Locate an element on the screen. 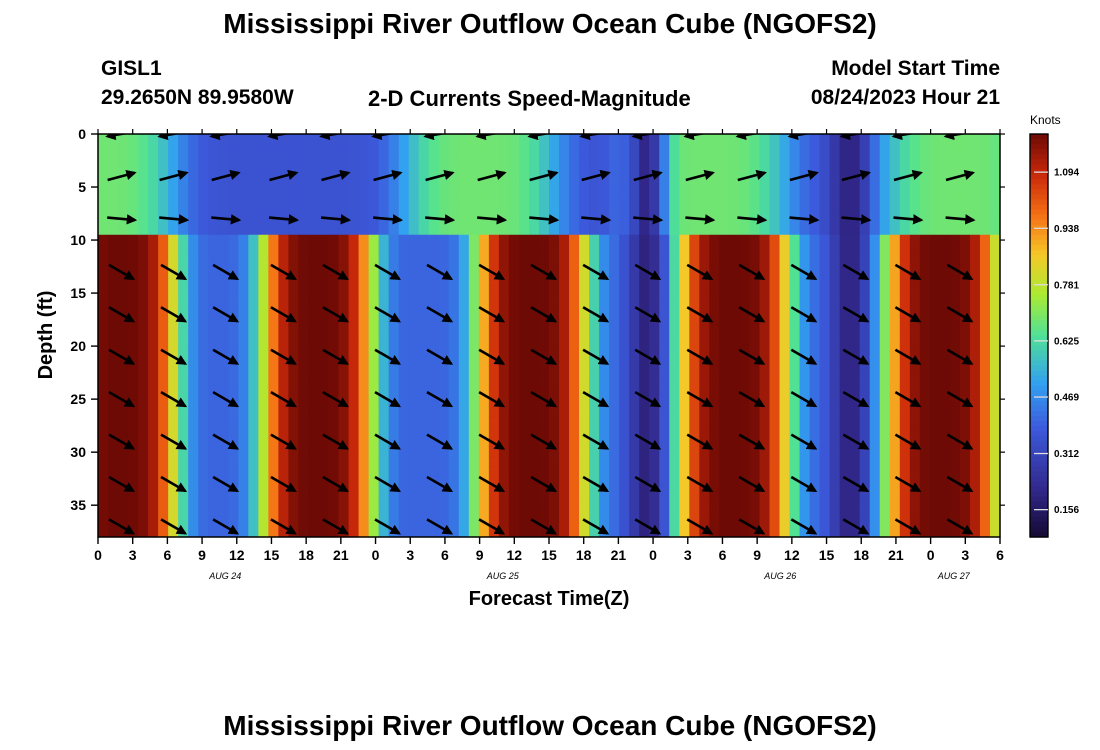  date-label: AUG 26 is located at coordinates (779, 576).